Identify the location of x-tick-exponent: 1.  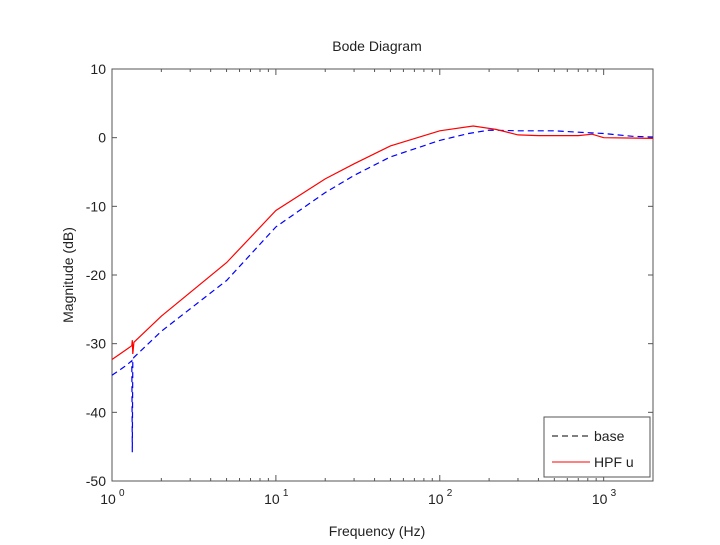
(286, 493).